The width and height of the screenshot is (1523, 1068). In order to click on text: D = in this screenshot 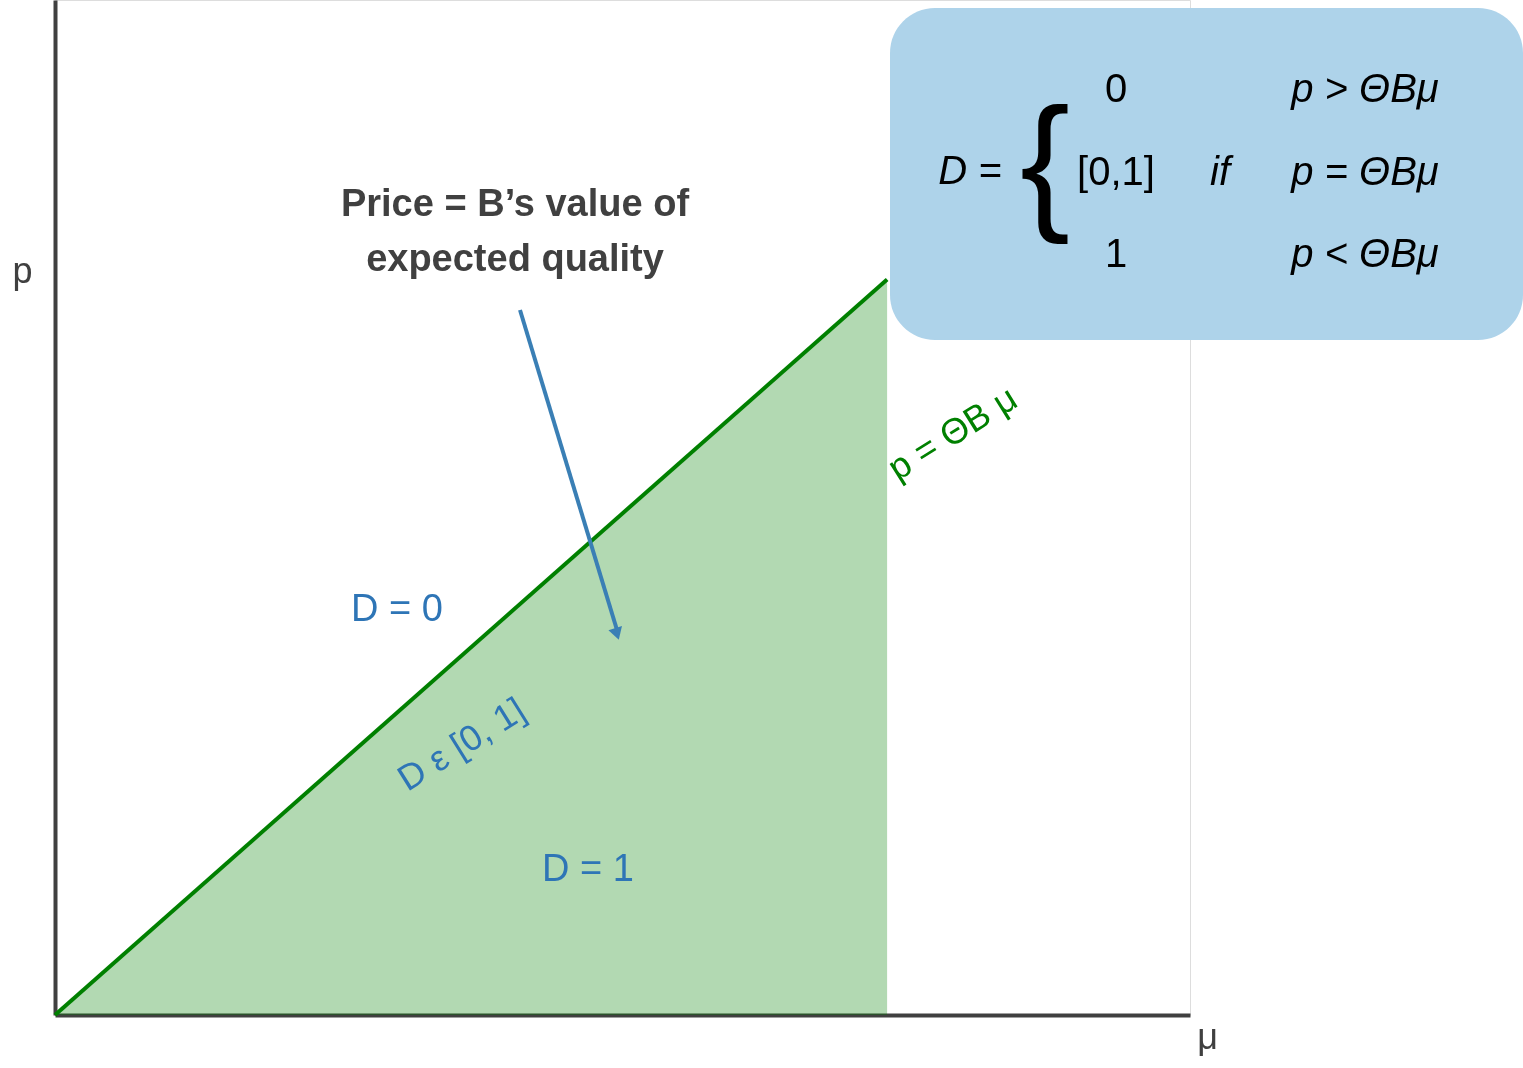, I will do `click(970, 170)`.